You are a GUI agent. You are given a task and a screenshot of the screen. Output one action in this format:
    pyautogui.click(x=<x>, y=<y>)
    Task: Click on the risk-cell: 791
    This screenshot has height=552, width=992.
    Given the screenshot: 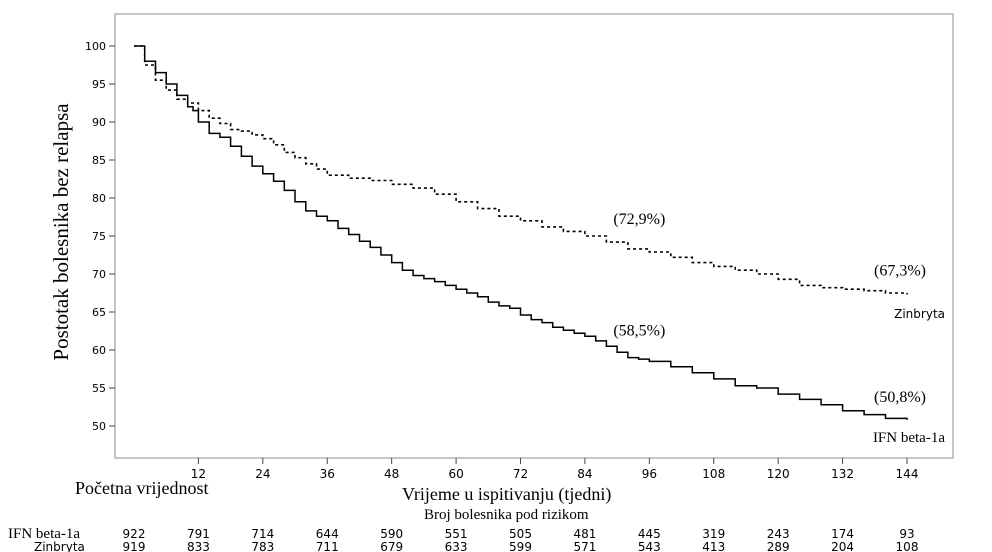 What is the action you would take?
    pyautogui.click(x=198, y=534)
    